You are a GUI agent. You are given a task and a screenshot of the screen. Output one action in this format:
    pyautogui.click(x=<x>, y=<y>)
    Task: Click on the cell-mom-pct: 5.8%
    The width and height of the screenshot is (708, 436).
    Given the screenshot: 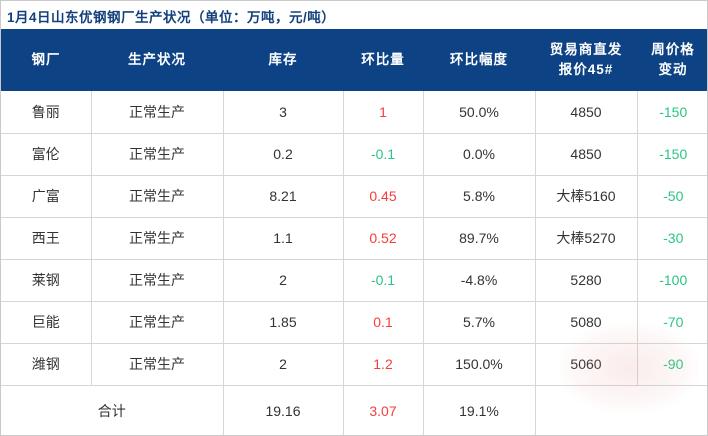 What is the action you would take?
    pyautogui.click(x=479, y=196)
    